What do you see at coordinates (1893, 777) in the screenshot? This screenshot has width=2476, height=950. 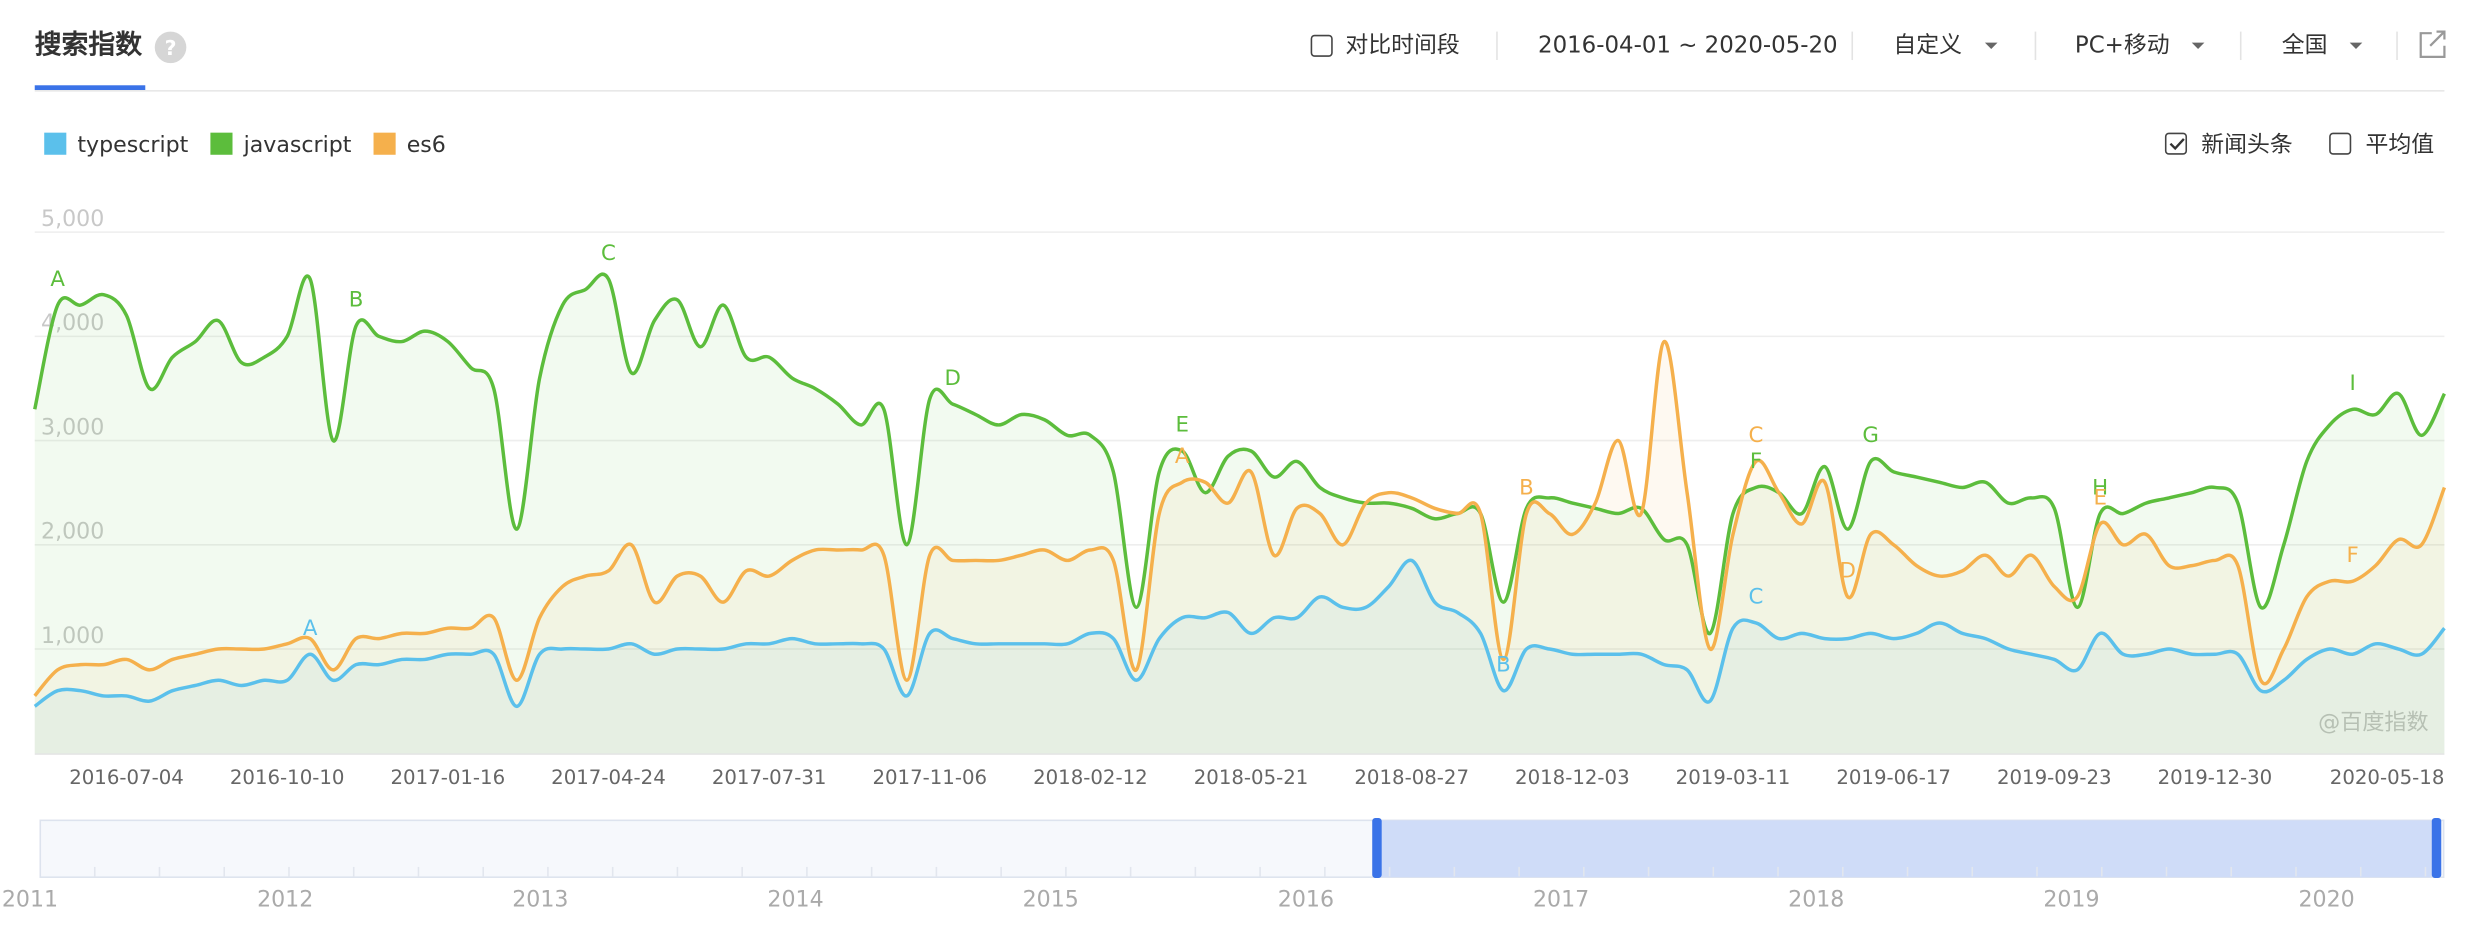 I see `x-tick-label: 2019-06-17` at bounding box center [1893, 777].